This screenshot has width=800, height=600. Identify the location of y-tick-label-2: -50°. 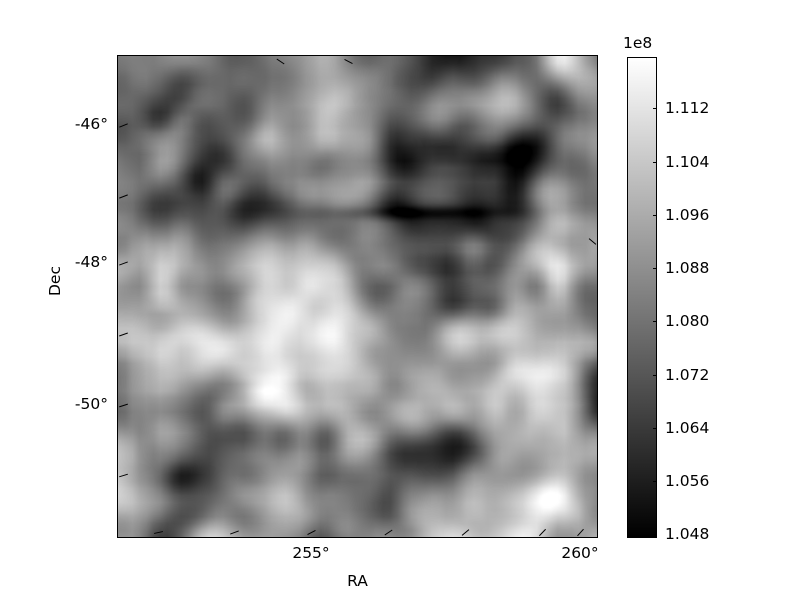
(91, 404).